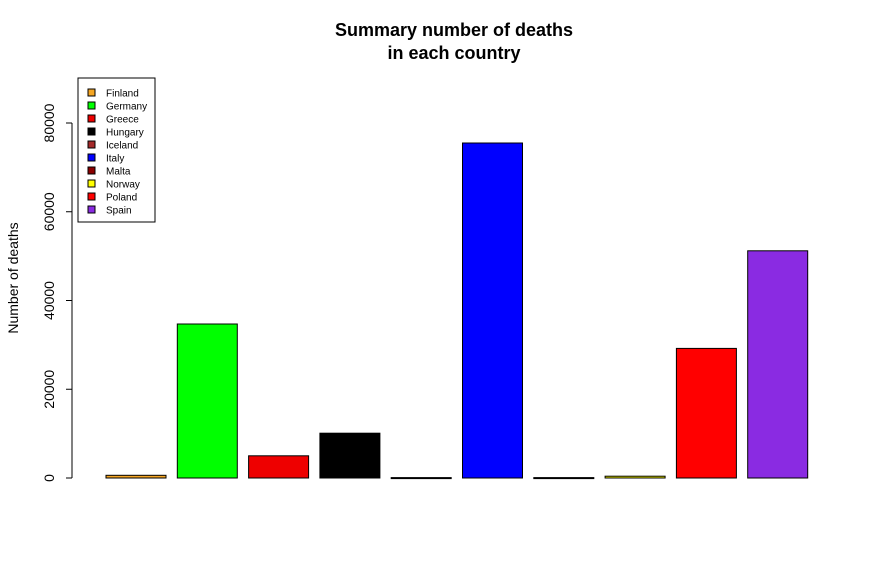 This screenshot has height=576, width=876. I want to click on chart-title-line-1: Summary number of deaths, so click(454, 30).